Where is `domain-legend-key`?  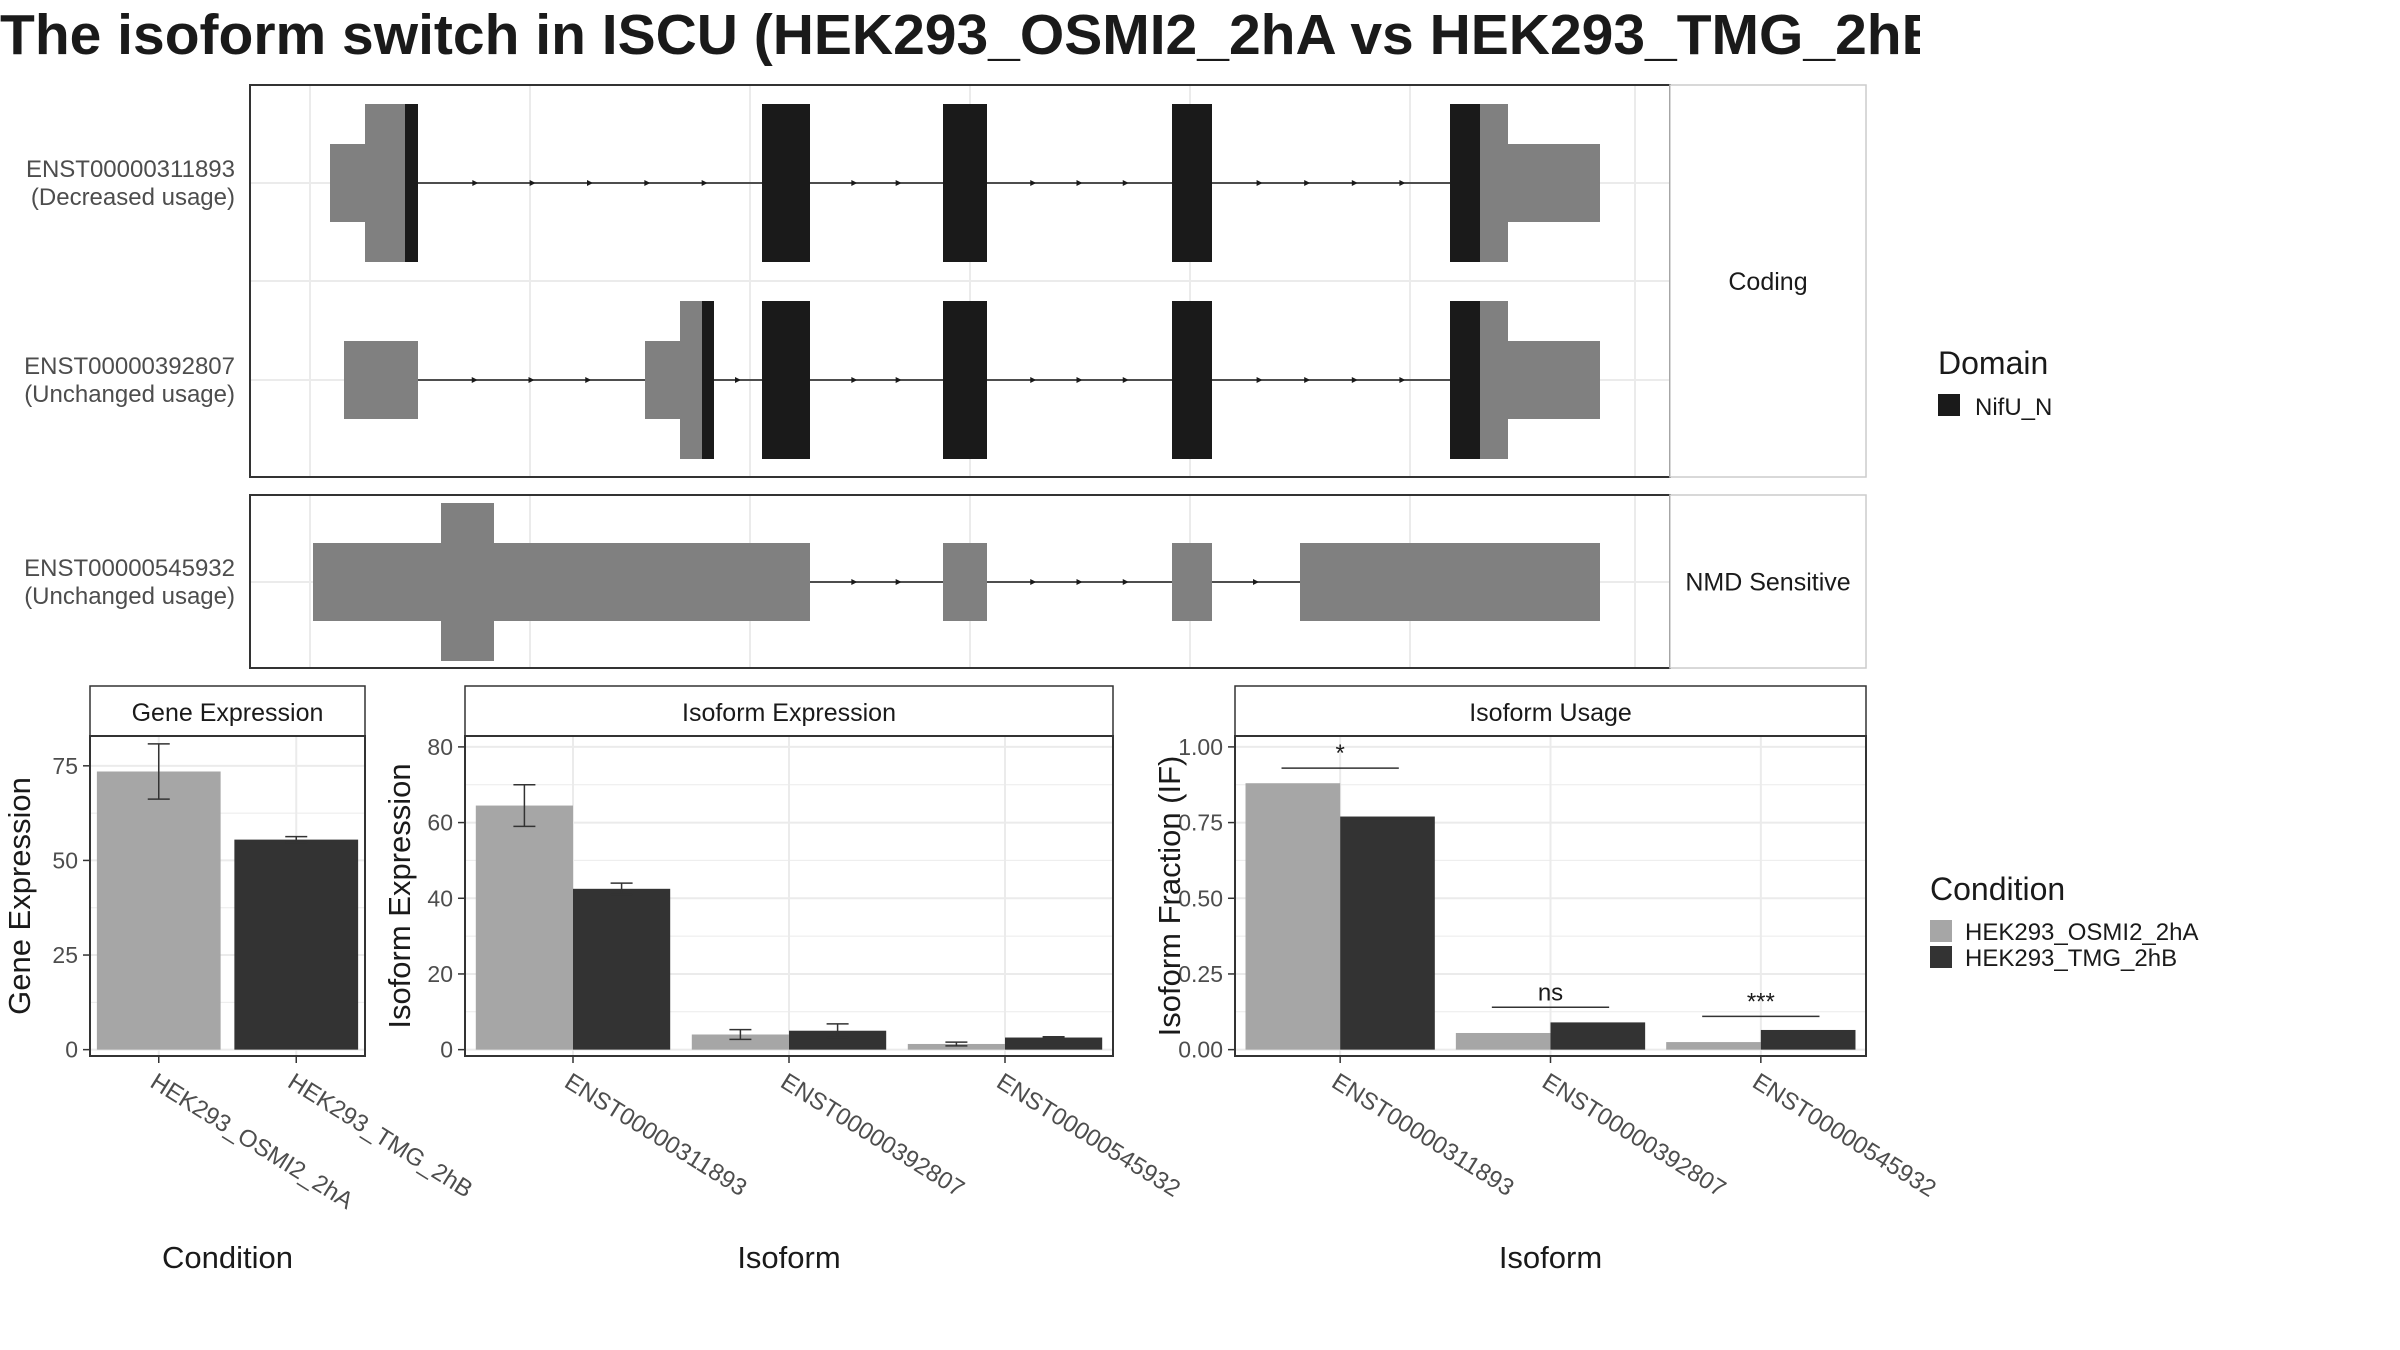 domain-legend-key is located at coordinates (1949, 405).